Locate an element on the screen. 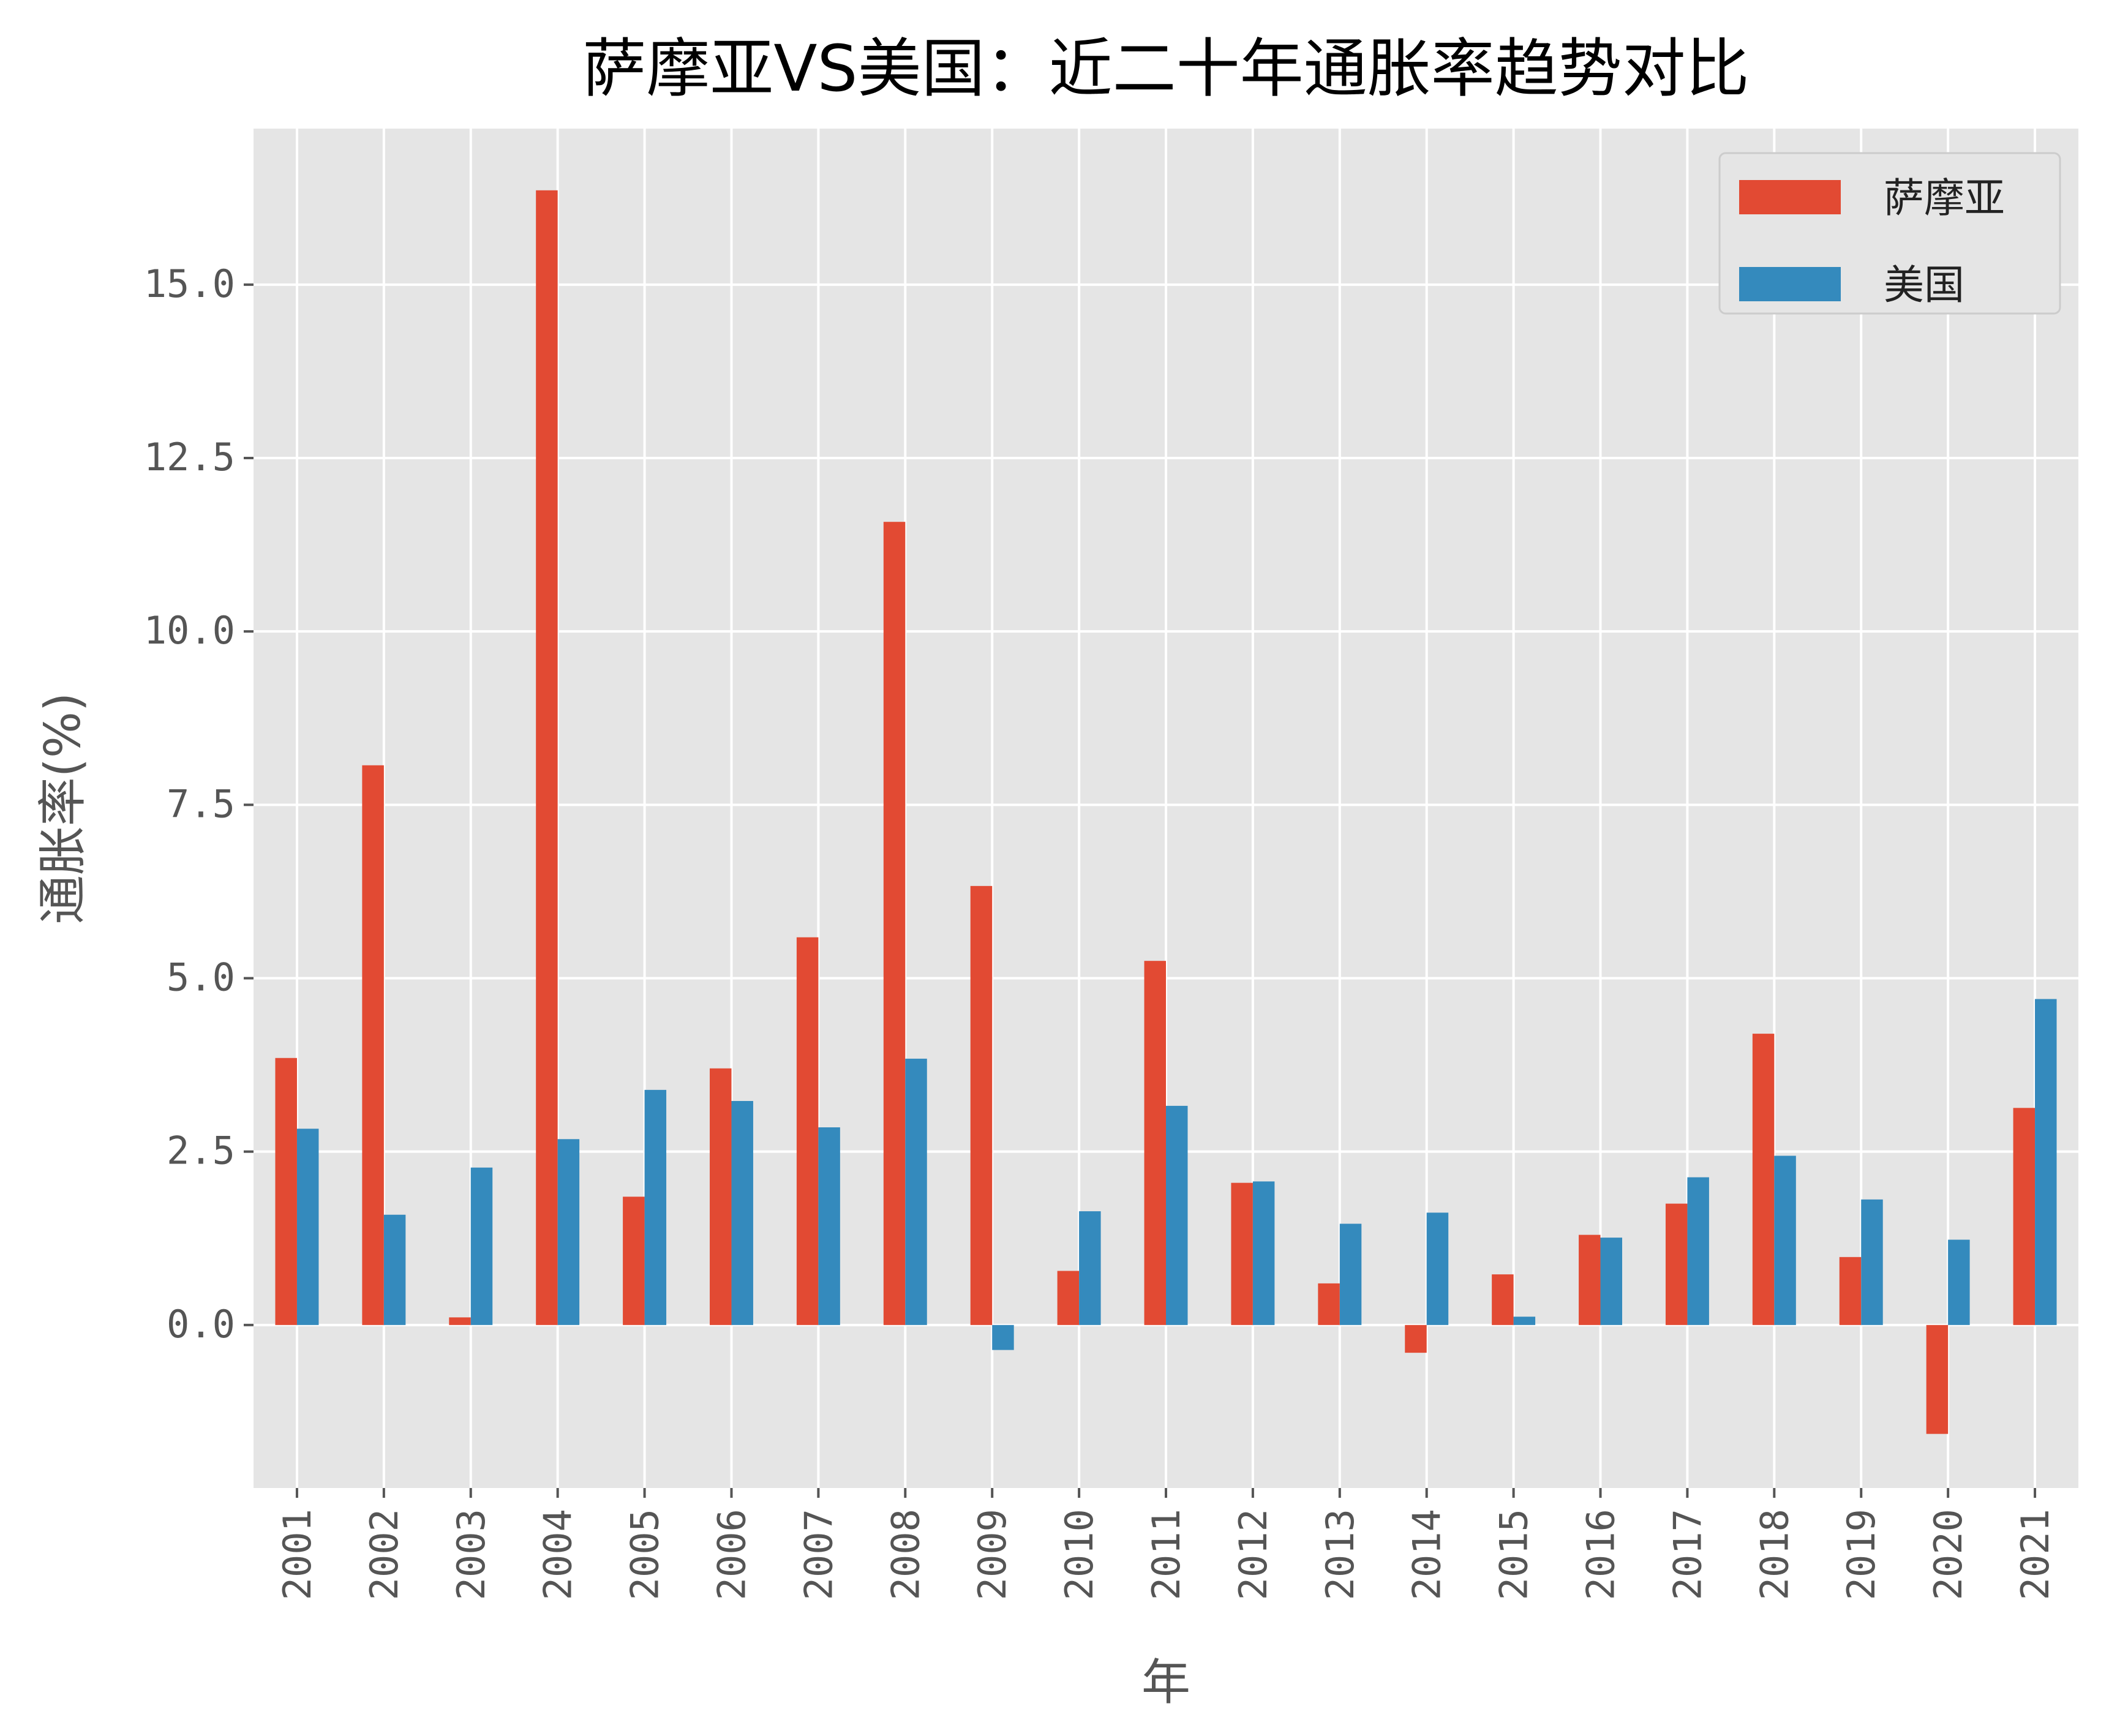 The image size is (2109, 1736). x-tick-label-2014: 2014 is located at coordinates (1427, 1554).